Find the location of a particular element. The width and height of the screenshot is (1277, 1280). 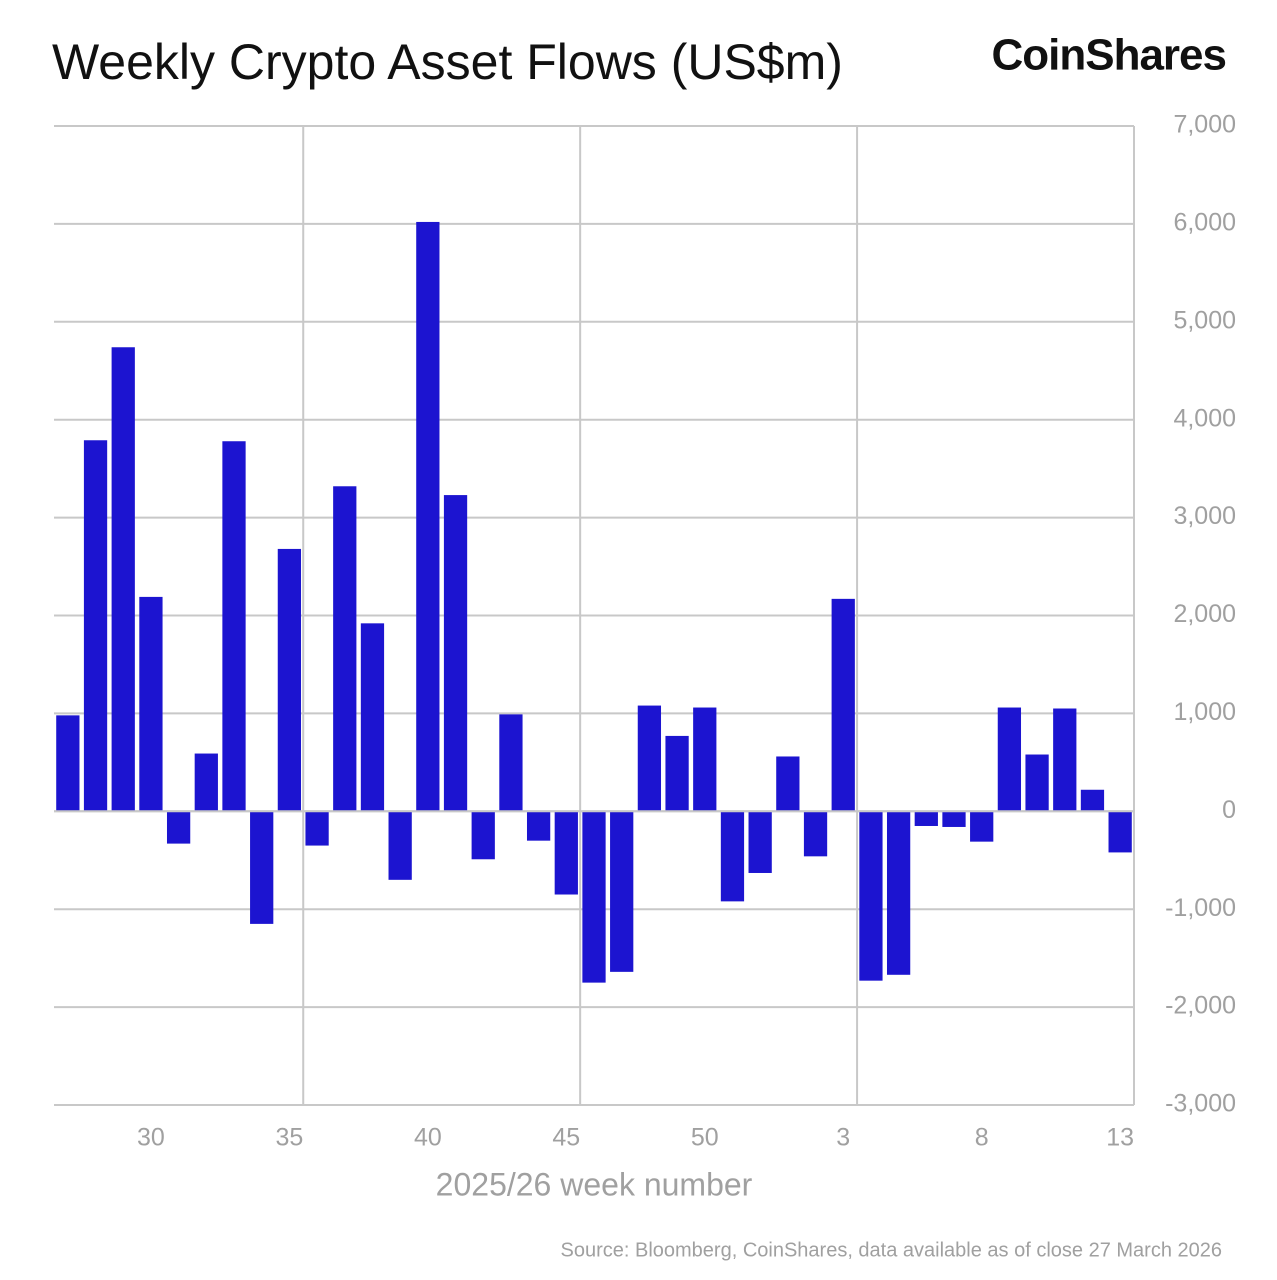

x-tick-label: 13 is located at coordinates (1120, 1138).